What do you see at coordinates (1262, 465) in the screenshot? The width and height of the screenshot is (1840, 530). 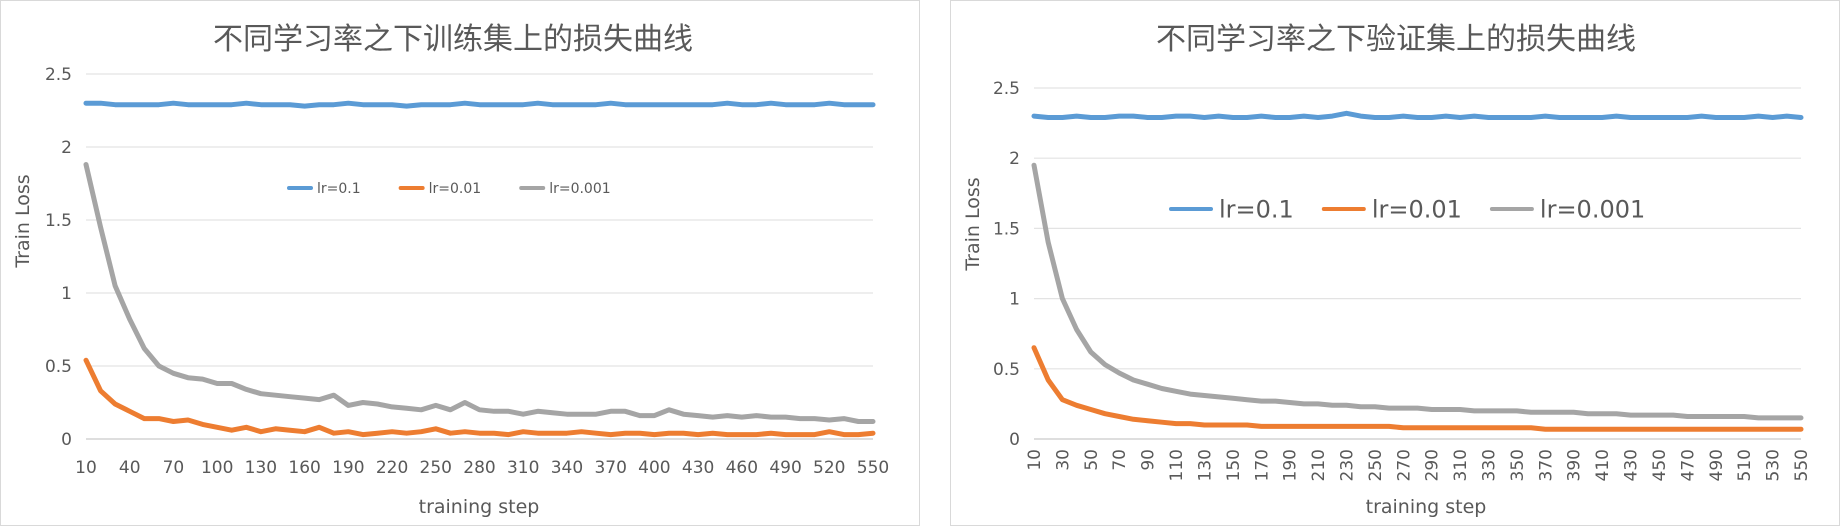 I see `x-tick-label: 170` at bounding box center [1262, 465].